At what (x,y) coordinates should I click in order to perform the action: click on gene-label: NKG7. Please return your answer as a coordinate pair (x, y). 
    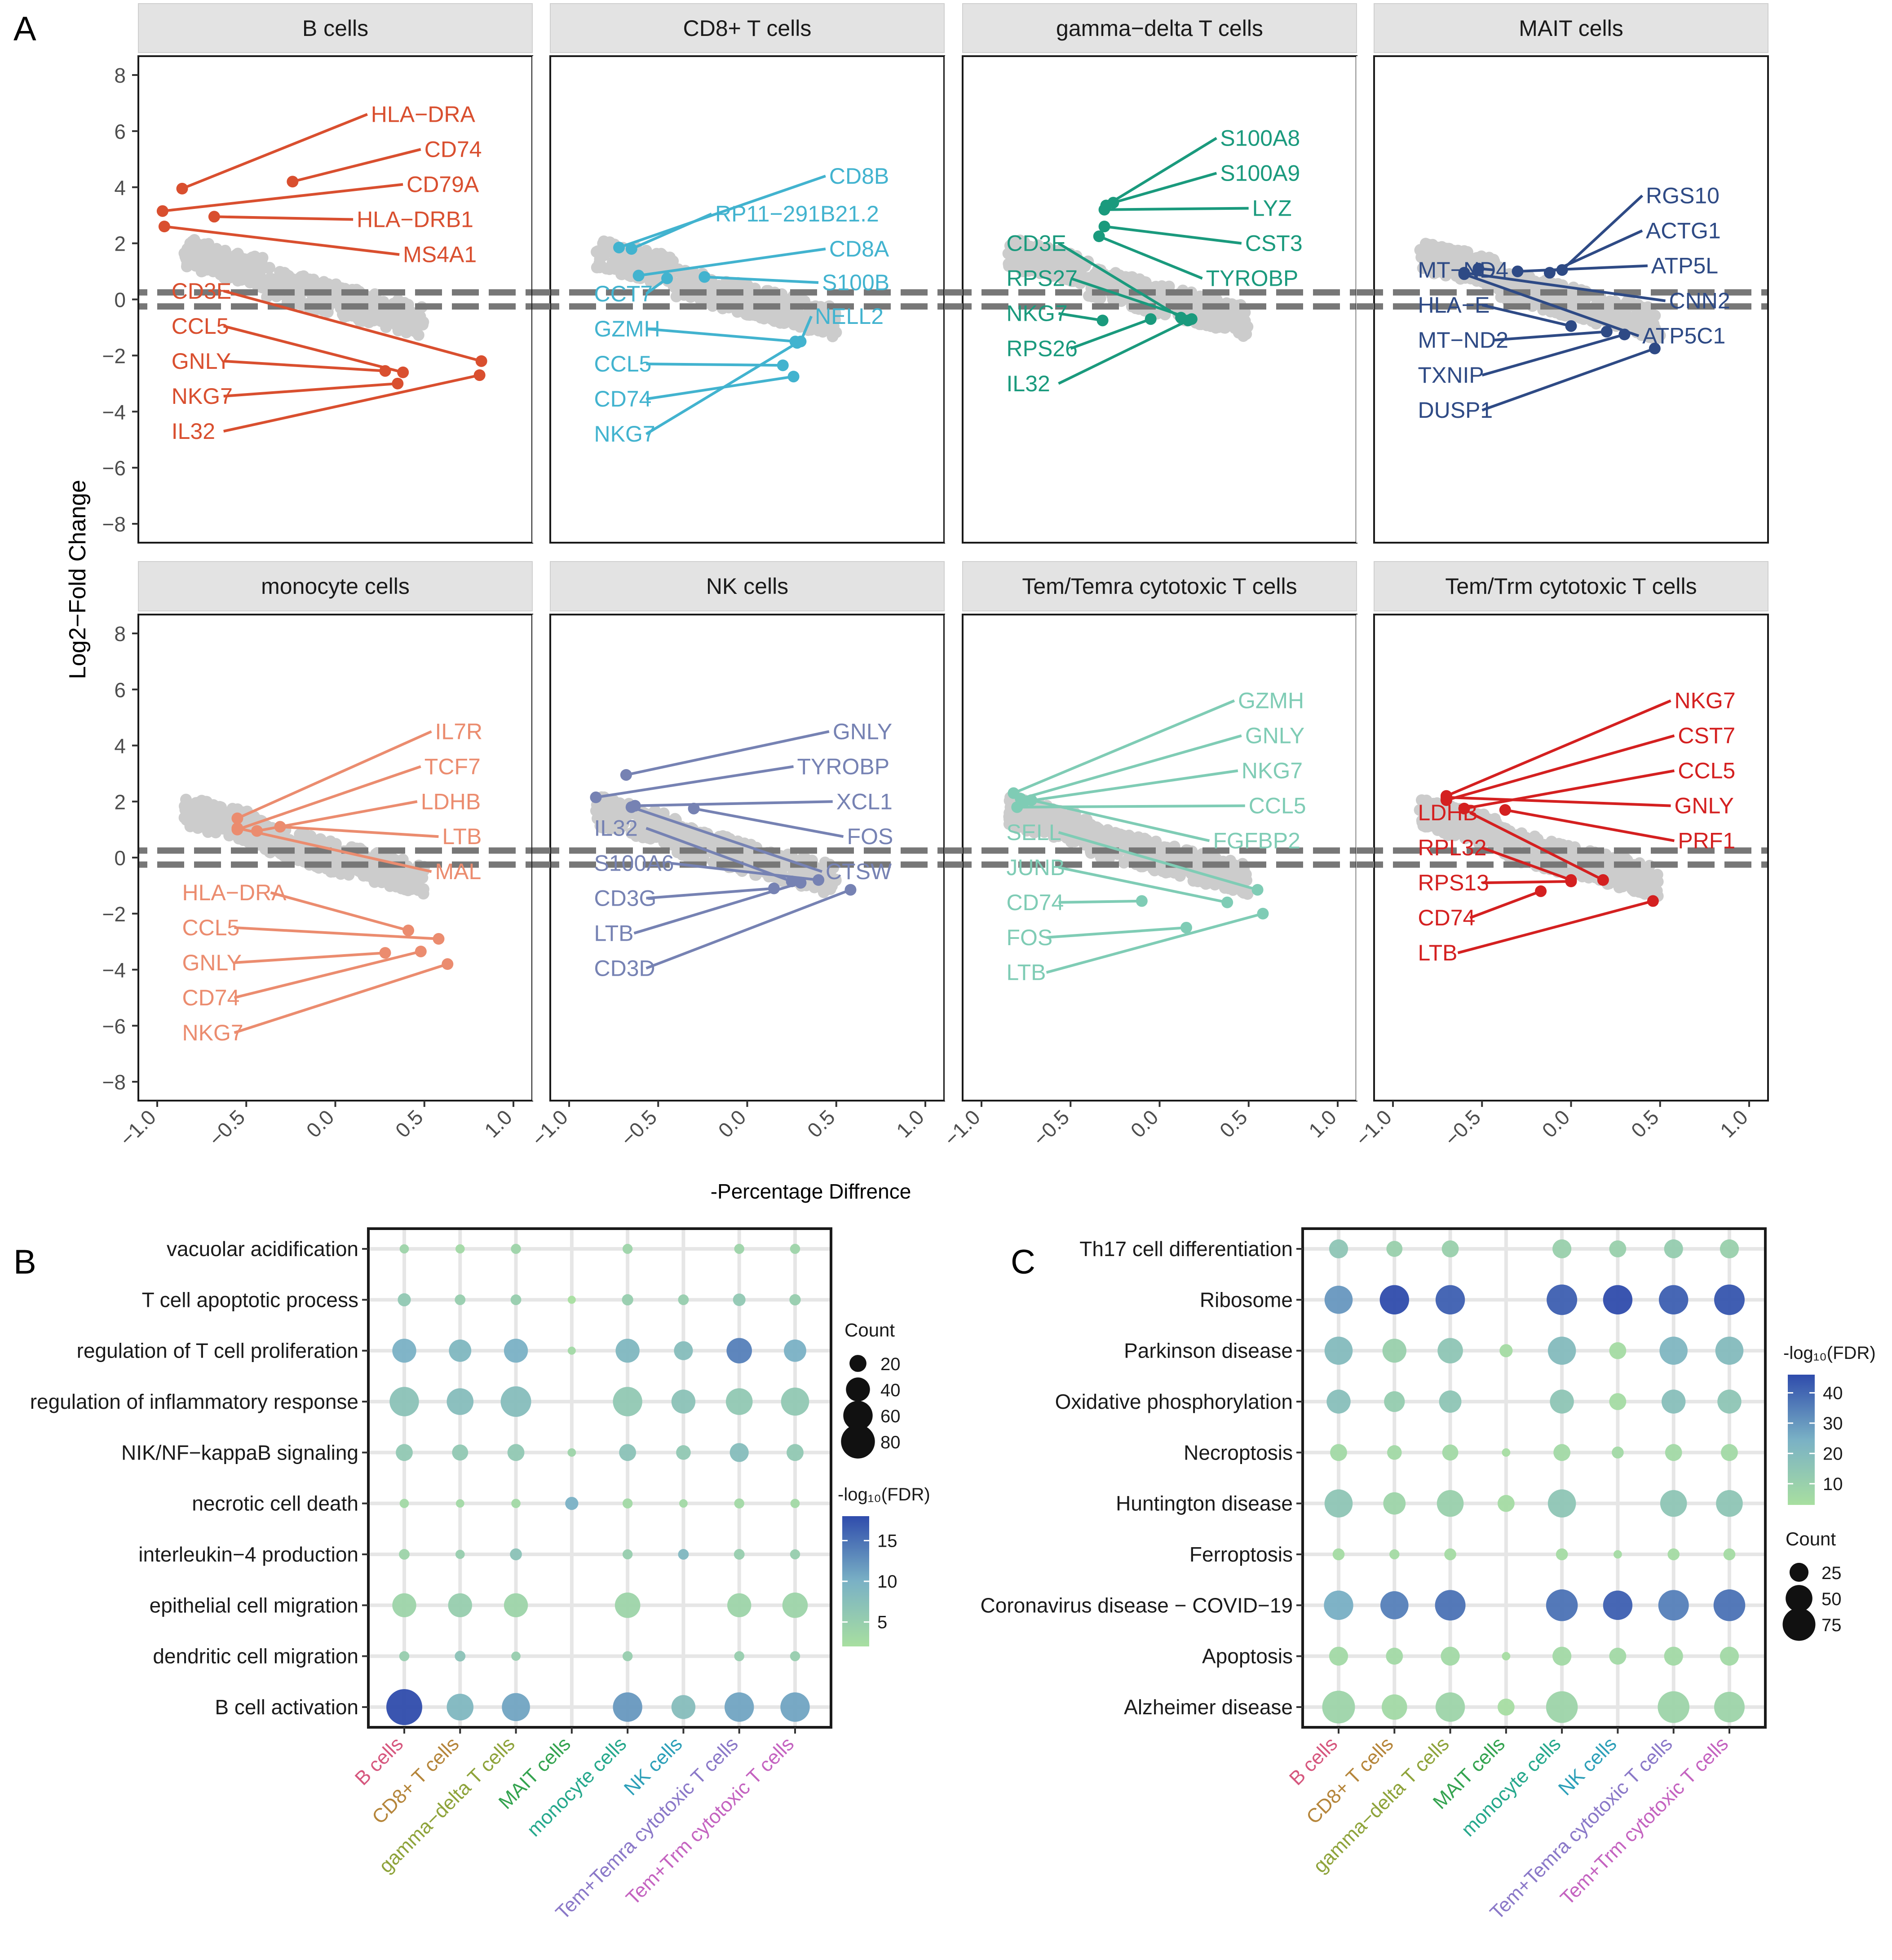
    Looking at the image, I should click on (1705, 701).